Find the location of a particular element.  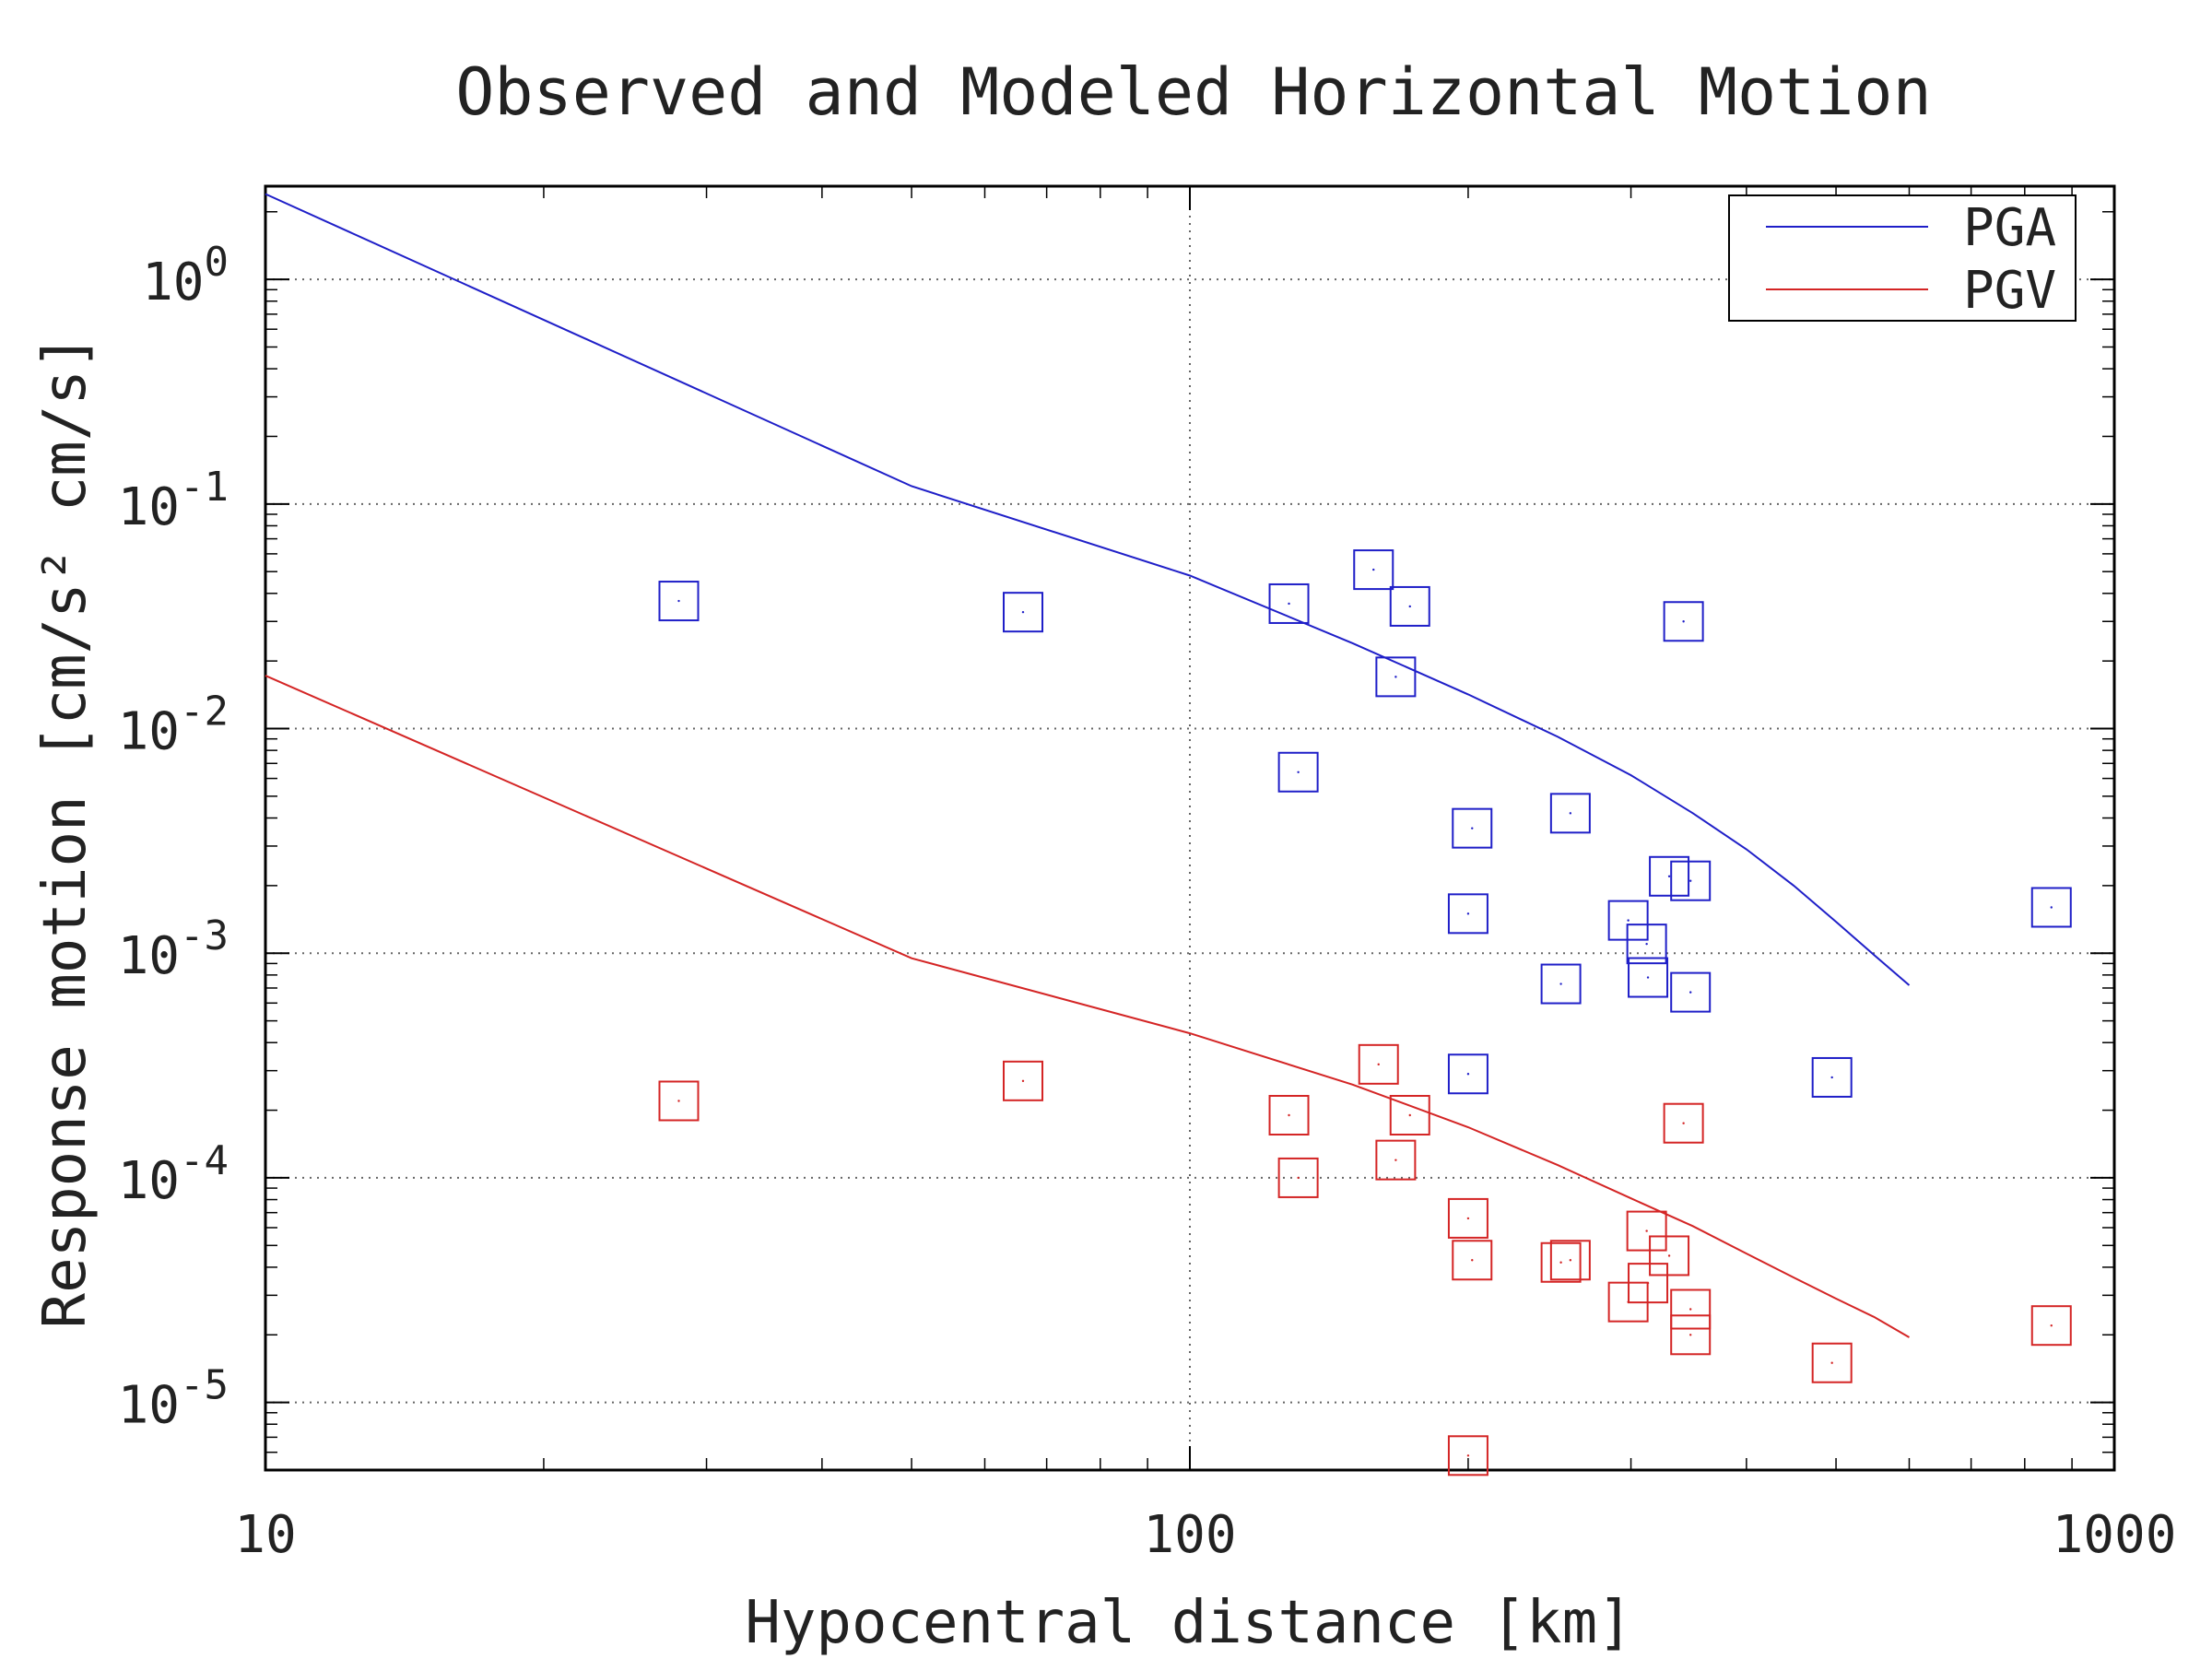

x-tick-labels: 10 100 1000 is located at coordinates (1205, 1535).